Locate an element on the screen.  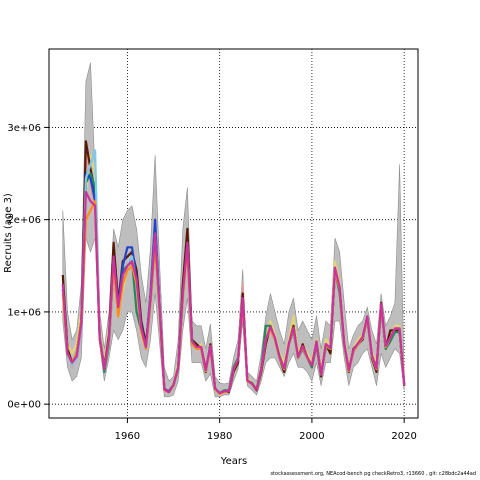
y-axis: 0e+00 1e+06 2e+06 3e+06 is located at coordinates (28, 267).